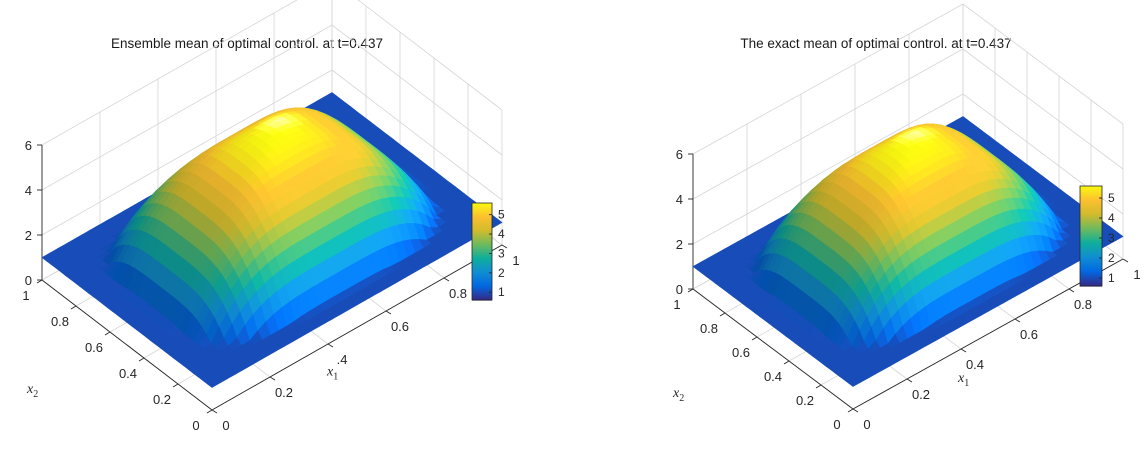  What do you see at coordinates (1136, 274) in the screenshot?
I see `x-tick-label: 1` at bounding box center [1136, 274].